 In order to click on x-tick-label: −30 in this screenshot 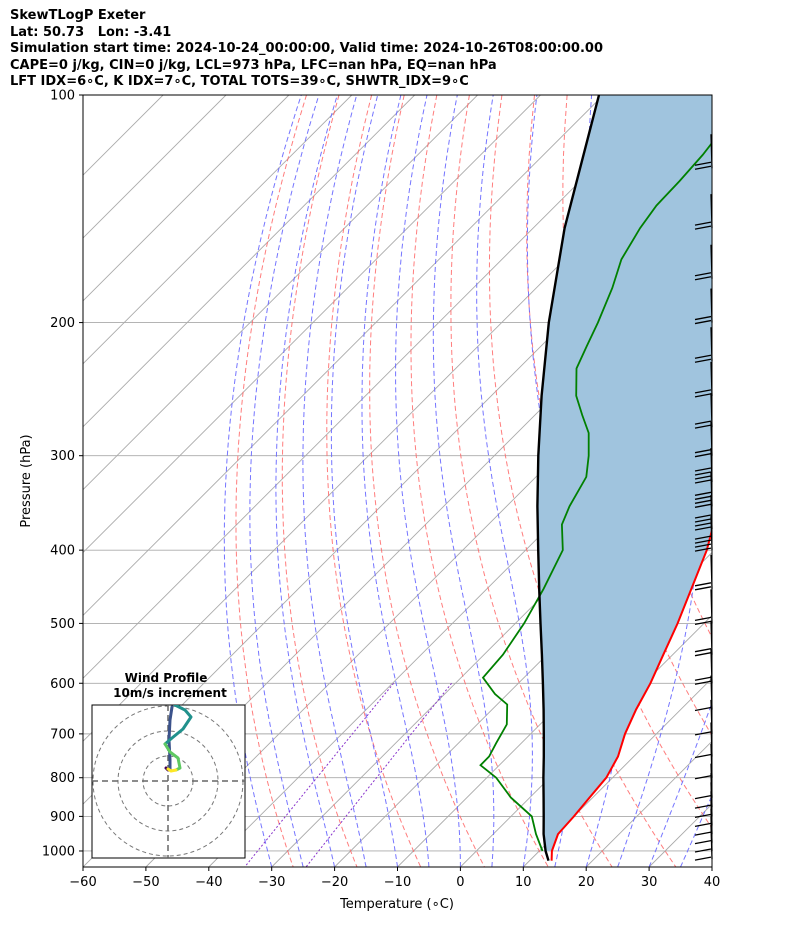, I will do `click(271, 882)`.